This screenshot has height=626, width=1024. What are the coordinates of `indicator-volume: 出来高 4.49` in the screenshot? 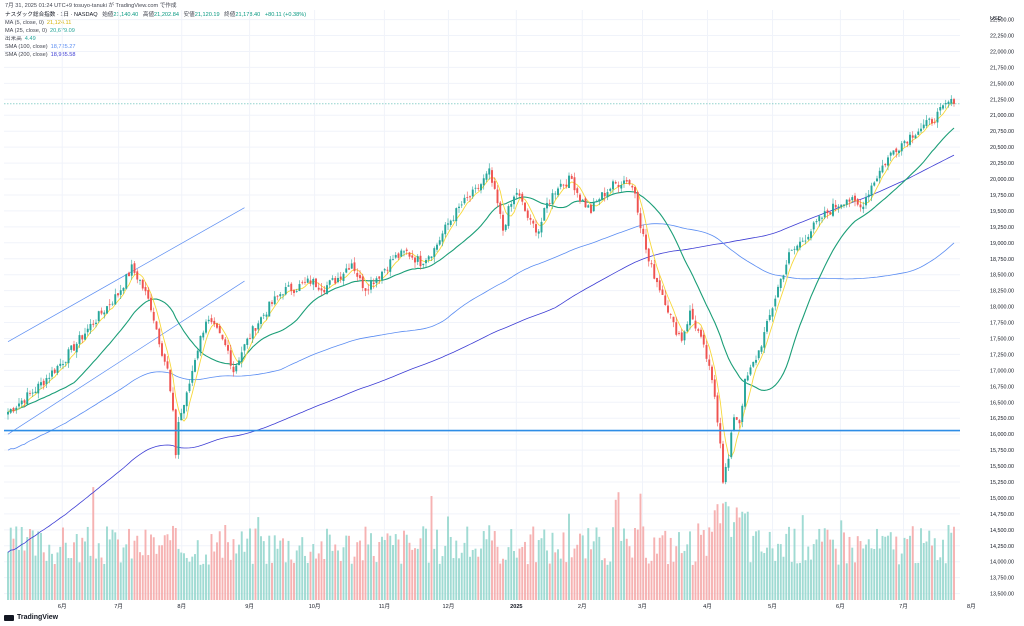 It's located at (20, 40).